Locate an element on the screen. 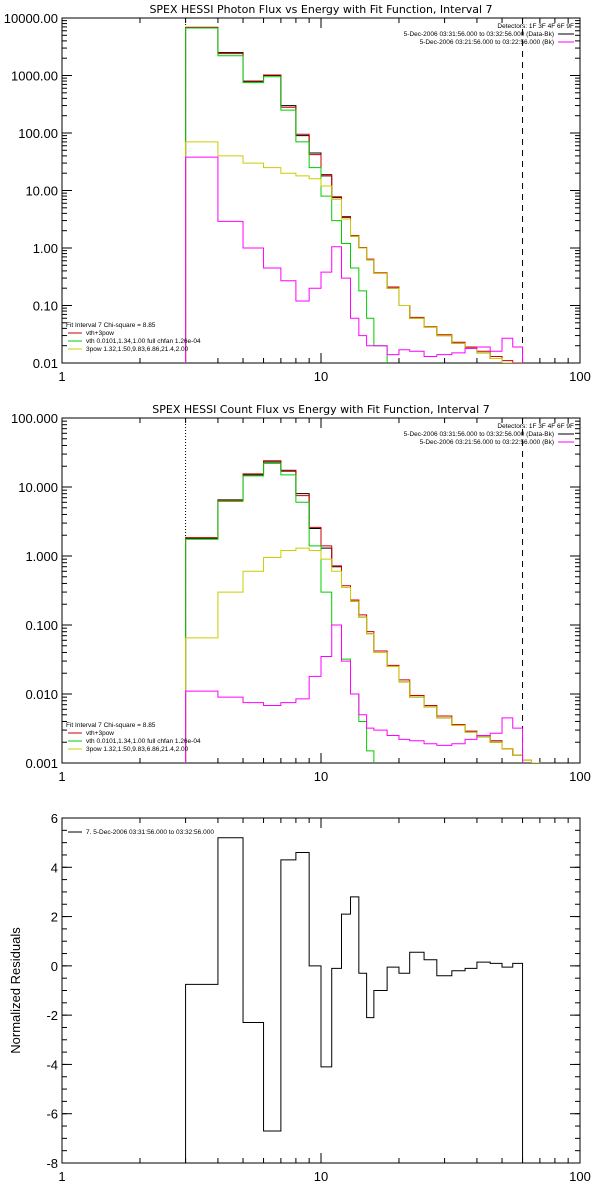 The image size is (600, 1200). y-tick-label: 2 is located at coordinates (54, 917).